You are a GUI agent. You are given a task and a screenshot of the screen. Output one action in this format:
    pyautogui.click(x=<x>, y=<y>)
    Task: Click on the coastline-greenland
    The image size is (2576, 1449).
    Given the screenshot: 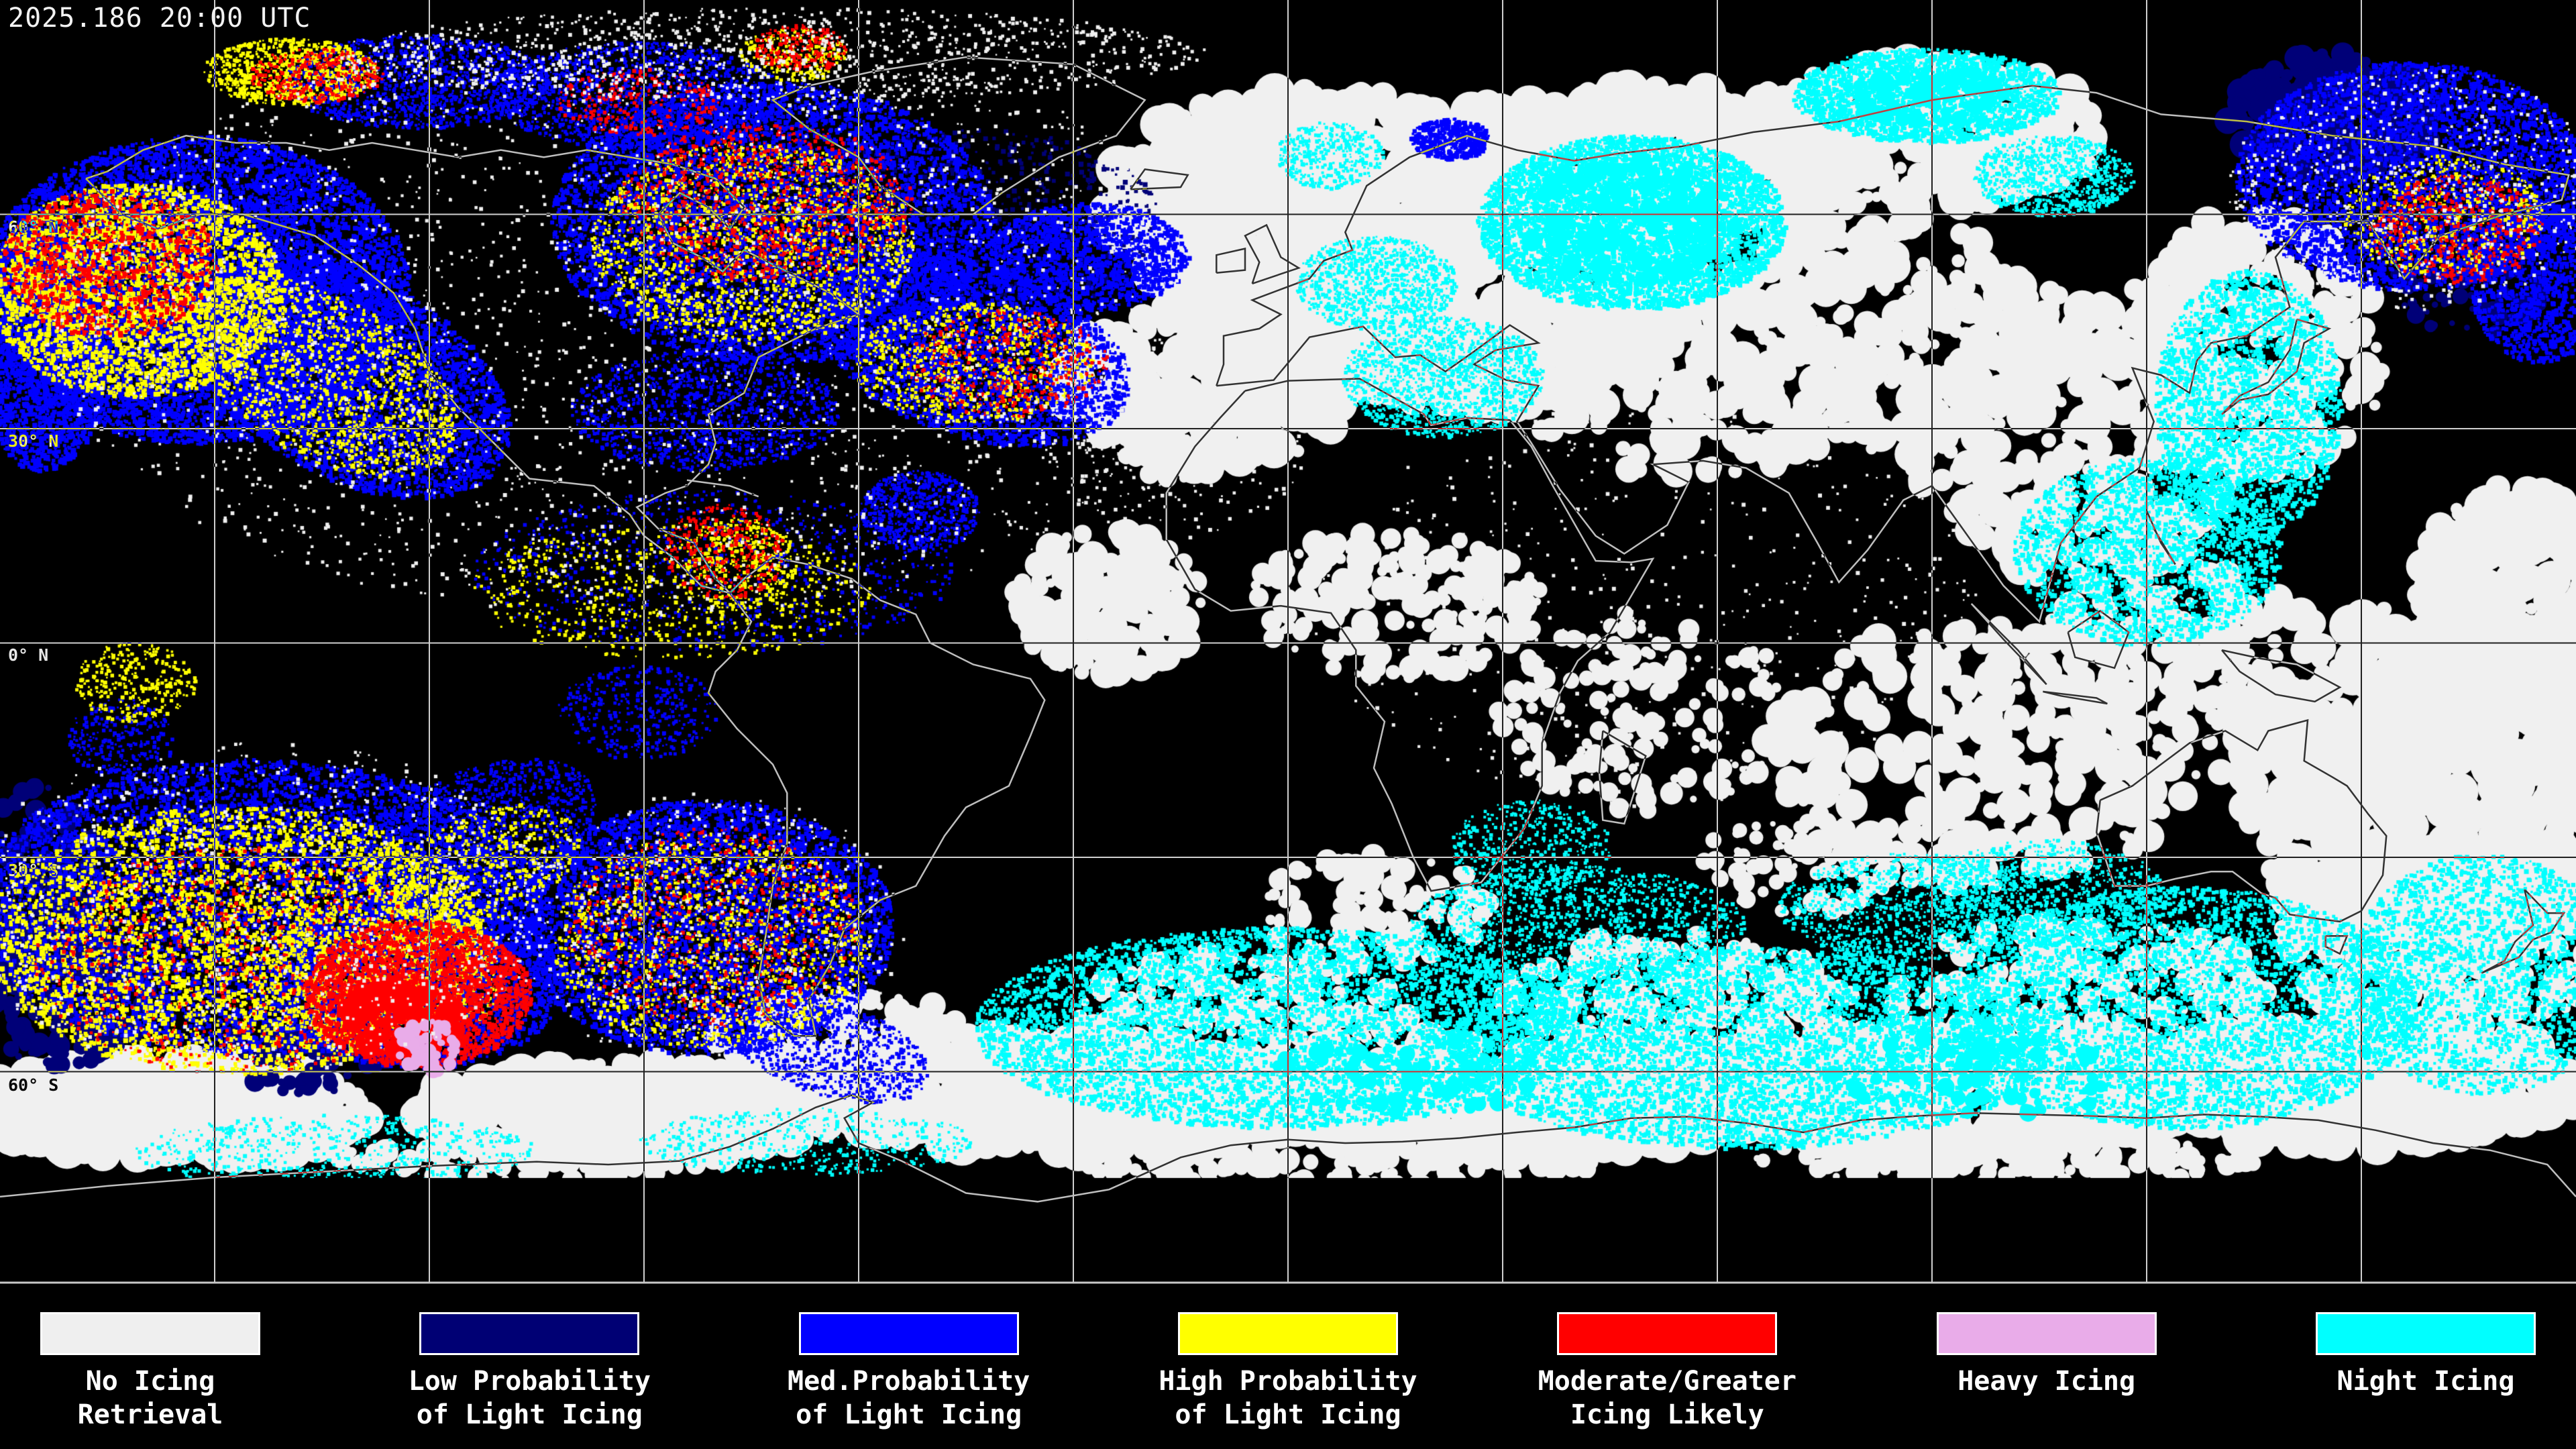 What is the action you would take?
    pyautogui.click(x=958, y=135)
    